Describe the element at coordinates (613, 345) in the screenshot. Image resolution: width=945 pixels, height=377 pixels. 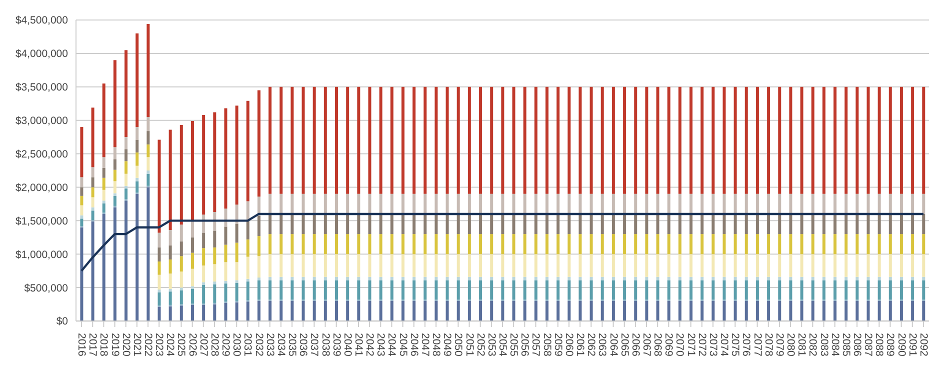
I see `x-tick-label: 2064` at that location.